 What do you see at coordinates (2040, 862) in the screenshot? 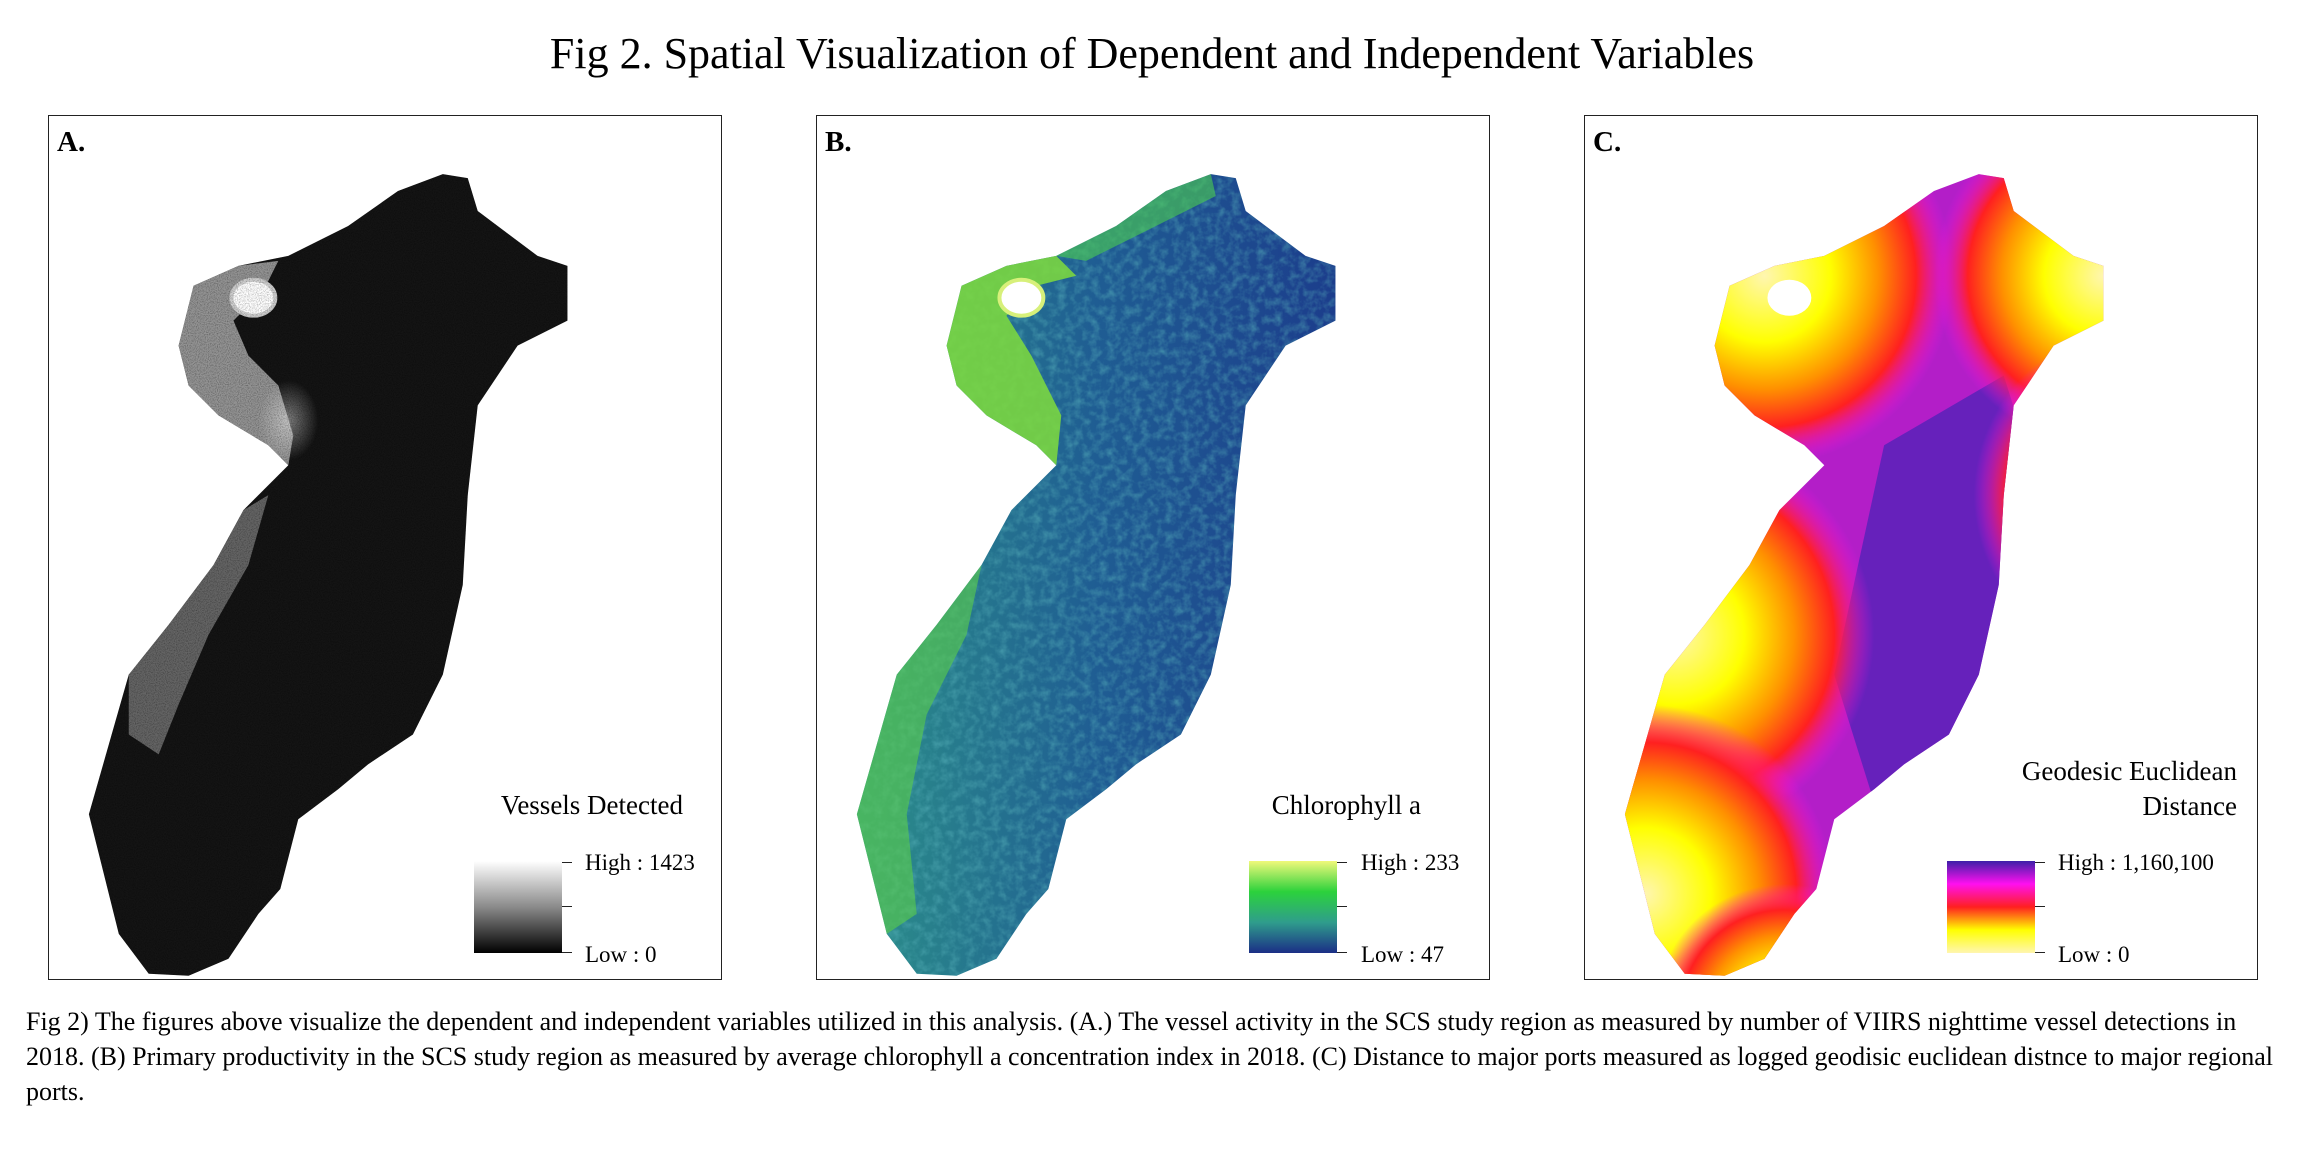
I see `panel-c-high-tick` at bounding box center [2040, 862].